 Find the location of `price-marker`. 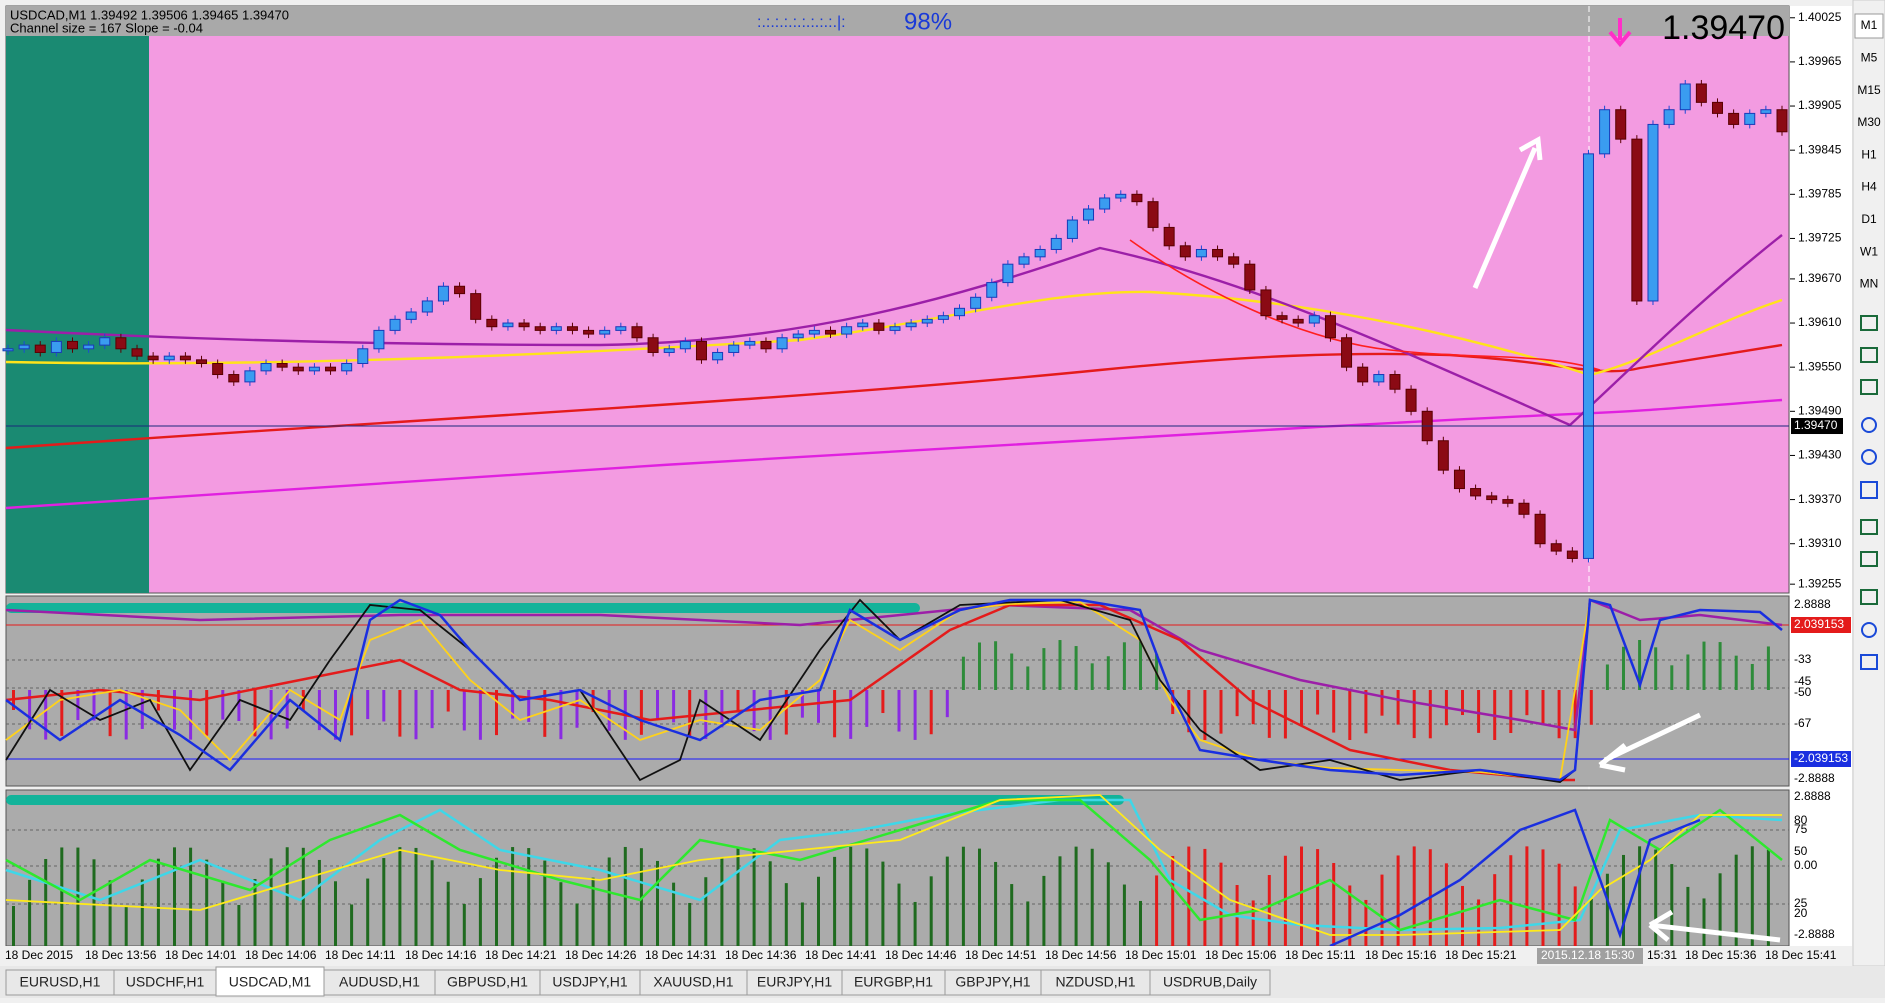

price-marker is located at coordinates (1817, 426).